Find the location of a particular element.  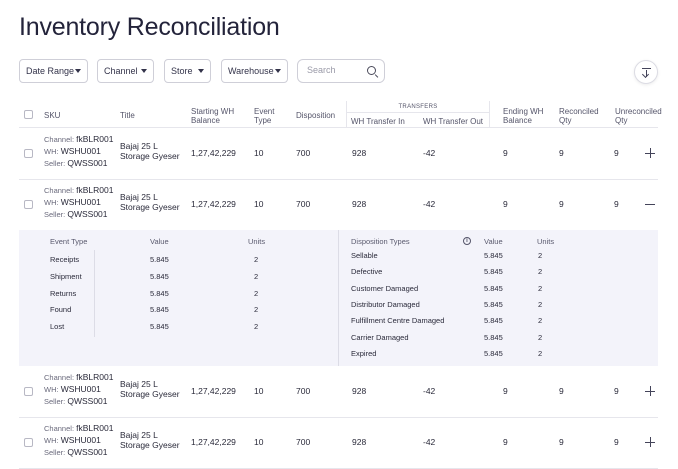

event-name: Found is located at coordinates (61, 310).